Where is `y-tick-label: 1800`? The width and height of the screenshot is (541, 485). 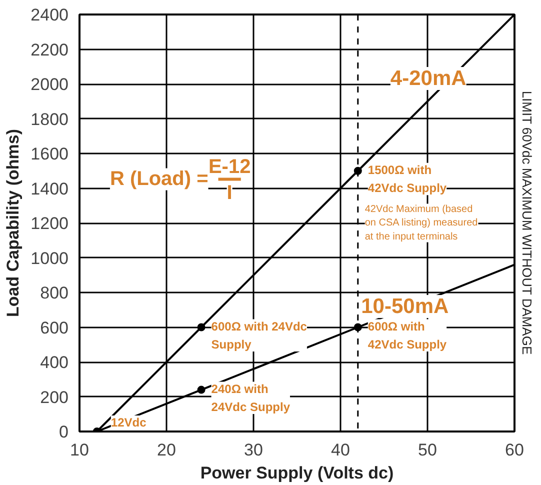 y-tick-label: 1800 is located at coordinates (49, 119).